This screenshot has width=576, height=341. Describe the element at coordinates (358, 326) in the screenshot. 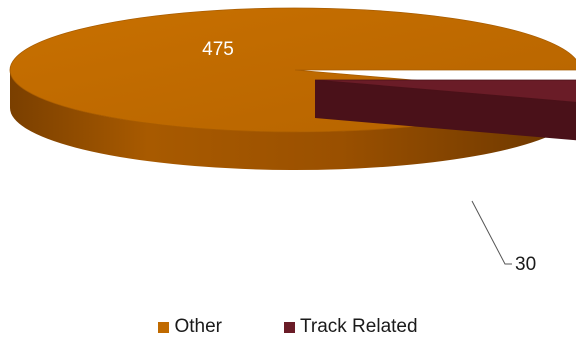

I see `legend-label-track-related: Track Related` at that location.